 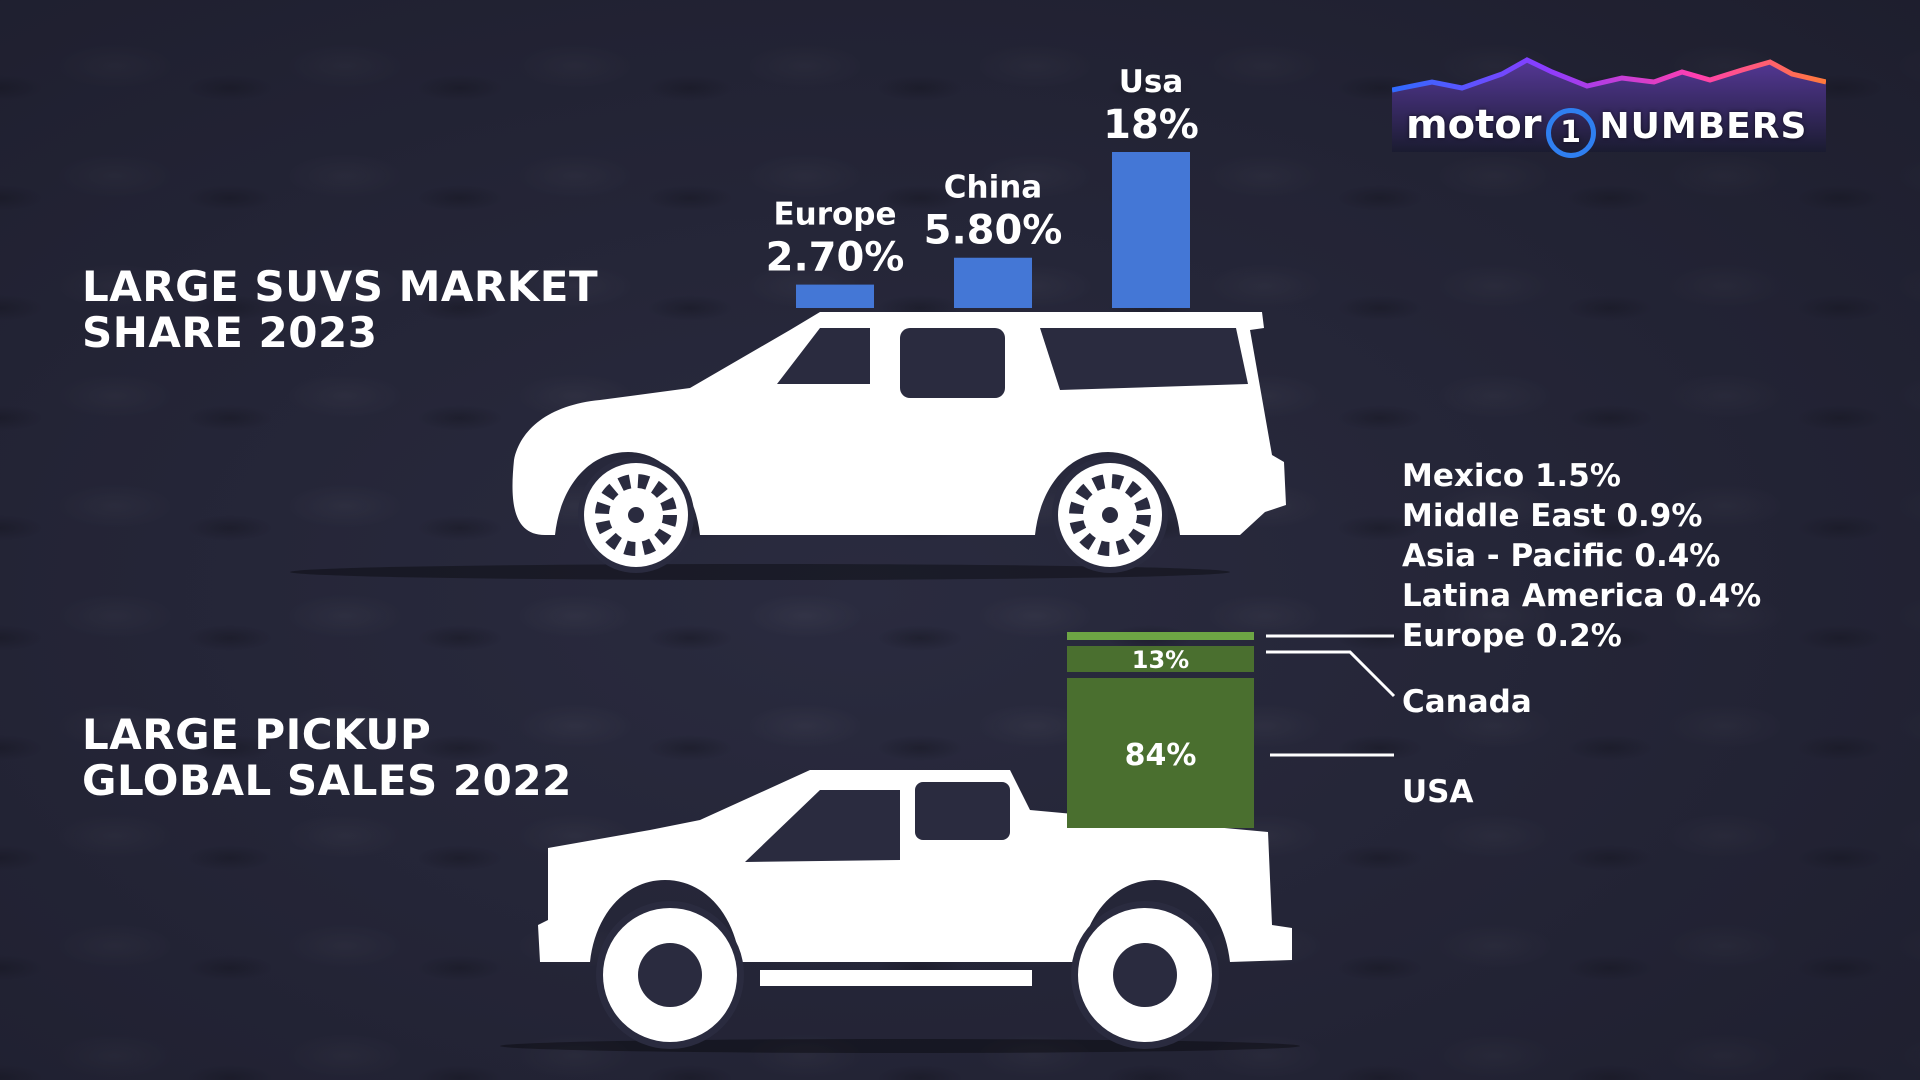 I want to click on suv-category-label-europe: Europe, so click(x=834, y=215).